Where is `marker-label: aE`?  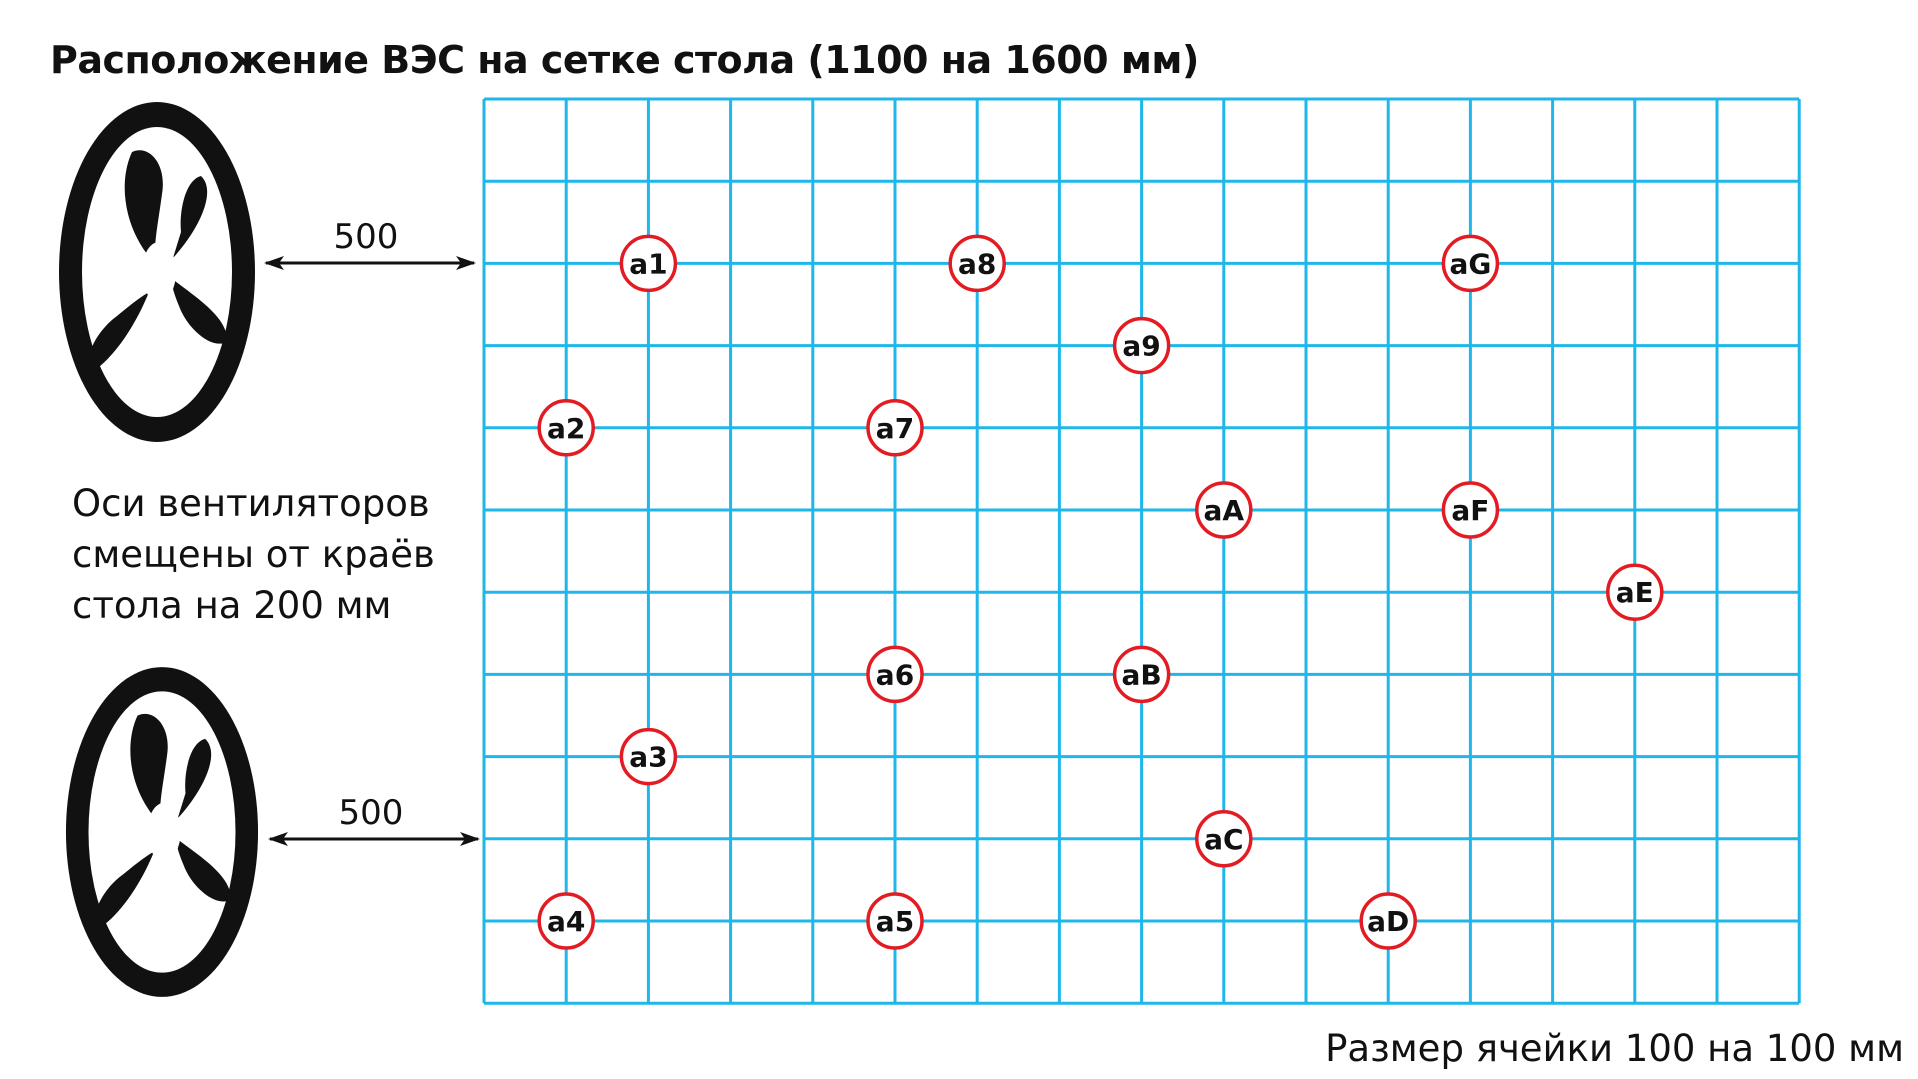
marker-label: aE is located at coordinates (1635, 592).